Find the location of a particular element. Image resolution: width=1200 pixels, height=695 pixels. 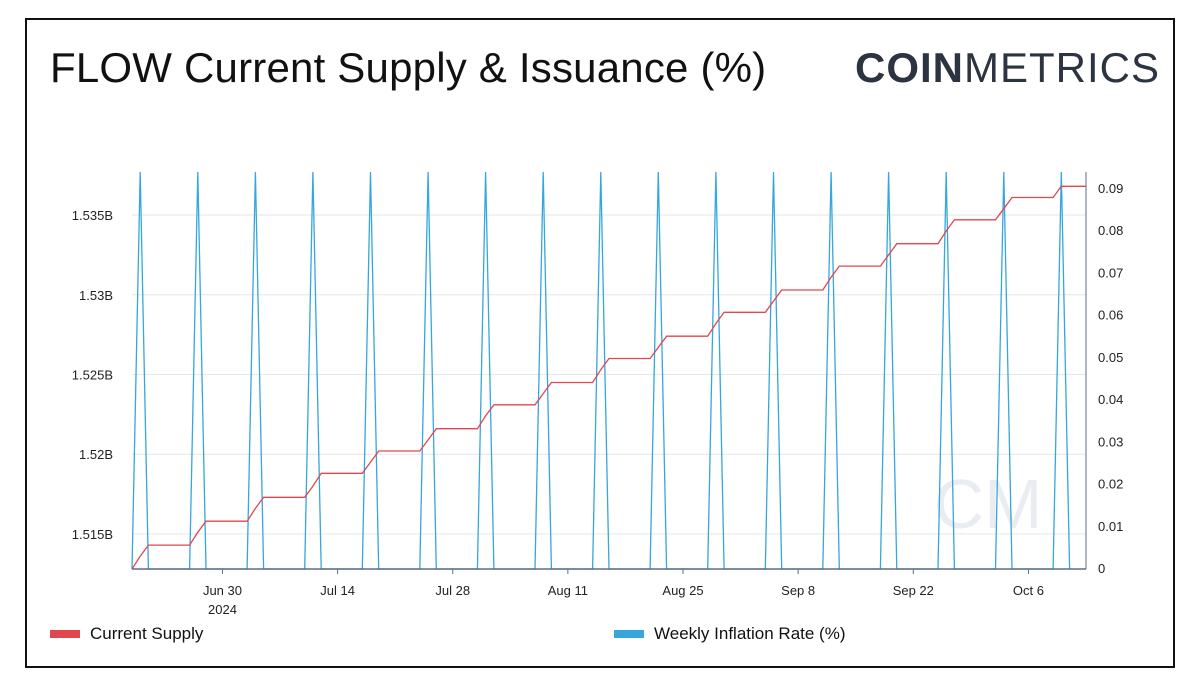

legend-label-weekly-inflation: Weekly Inflation Rate (%) is located at coordinates (750, 633).